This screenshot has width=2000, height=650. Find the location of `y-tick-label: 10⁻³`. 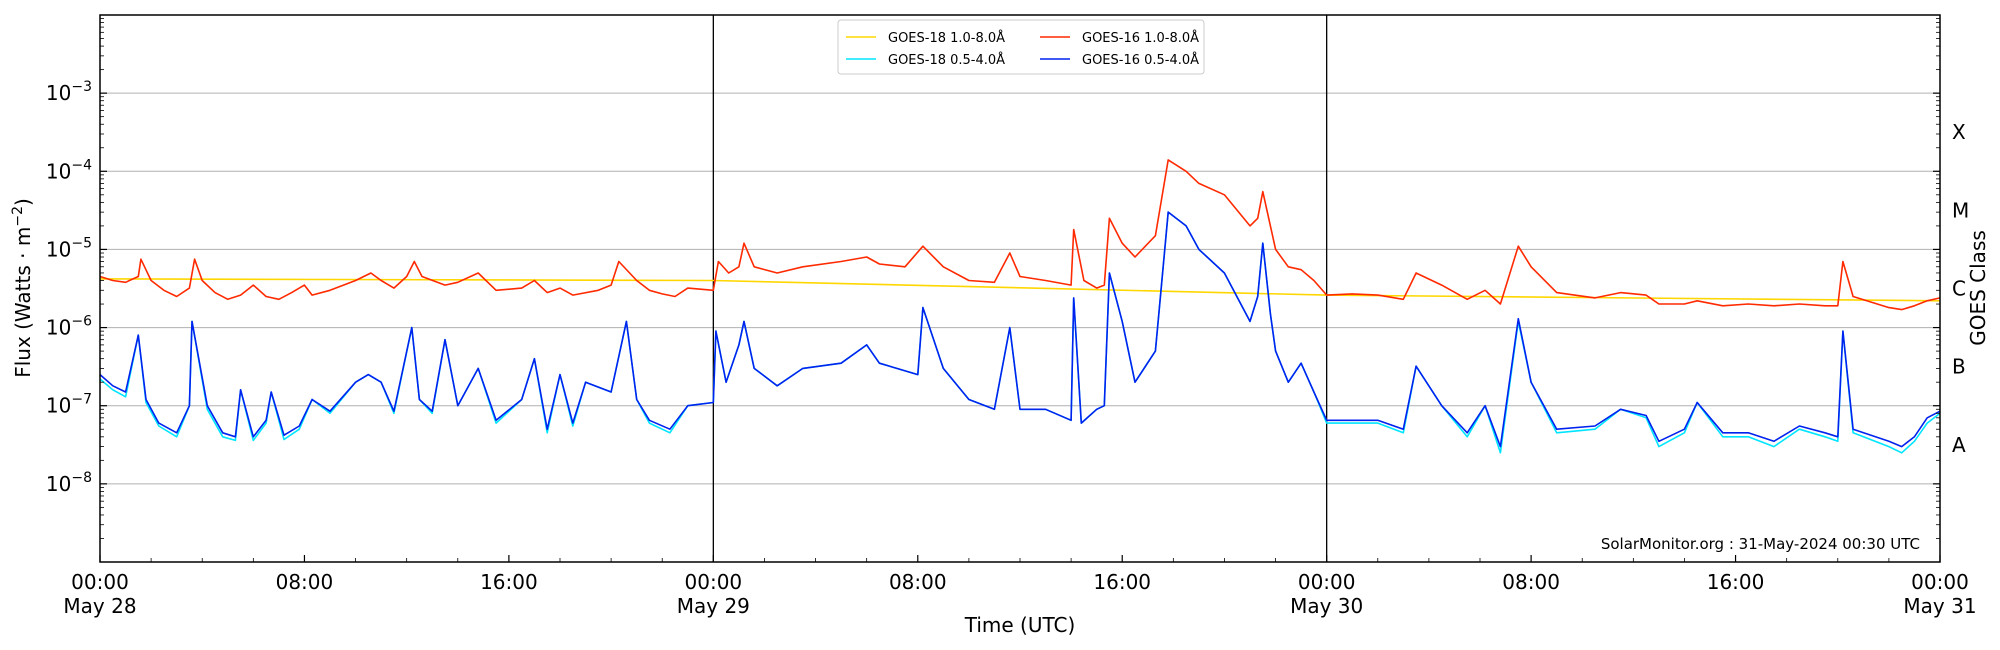

y-tick-label: 10⁻³ is located at coordinates (69, 92).